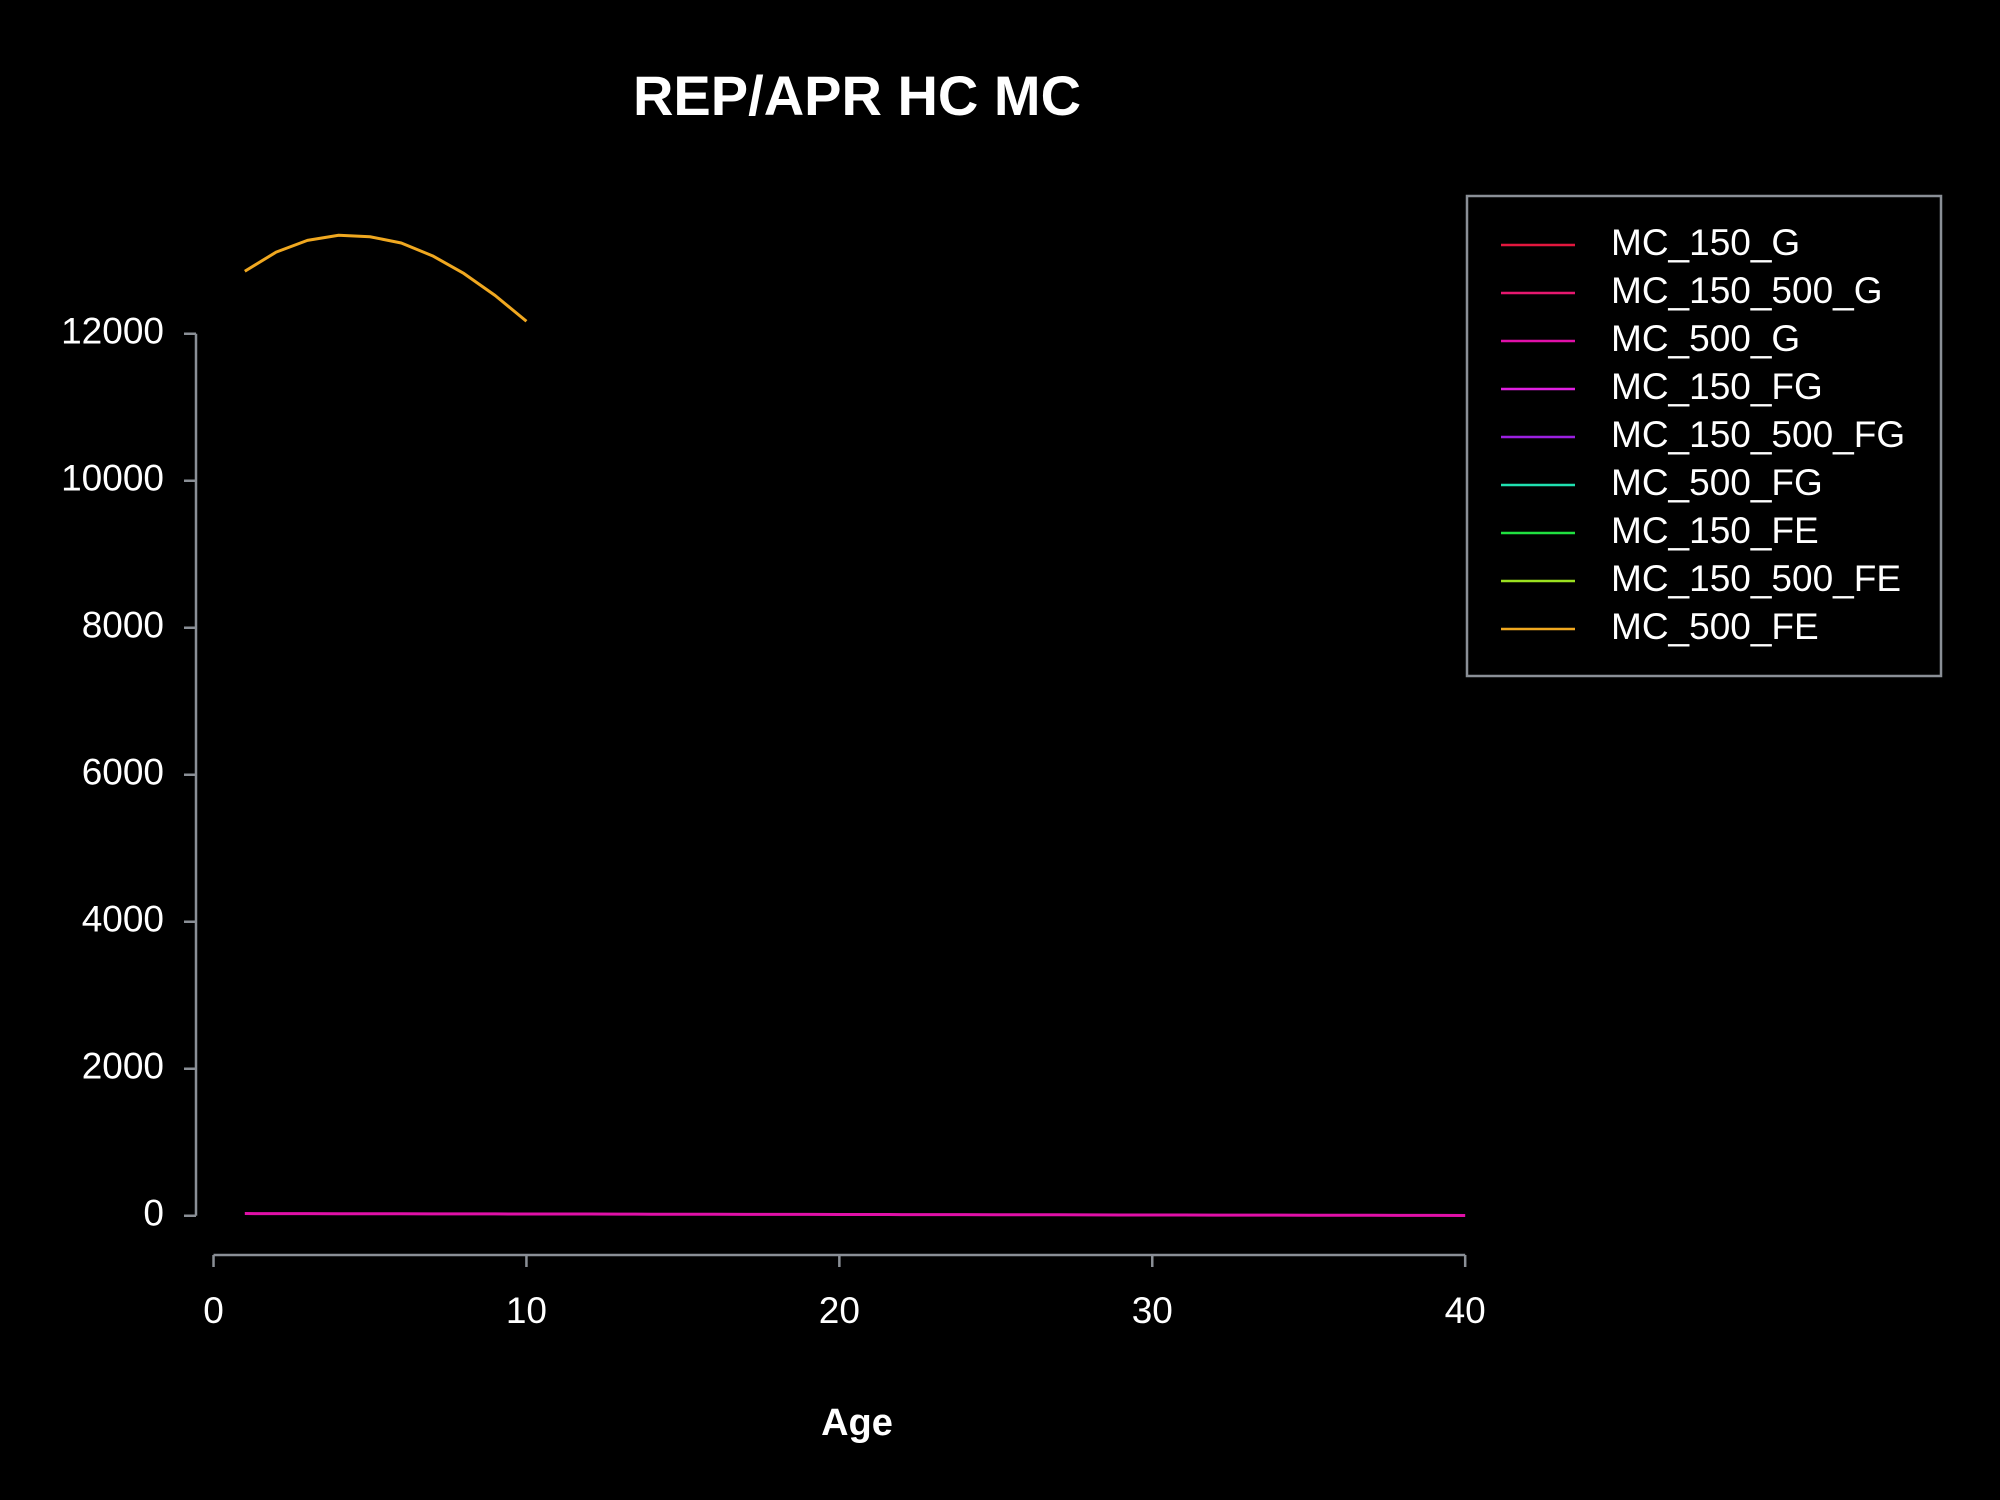 The height and width of the screenshot is (1500, 2000). What do you see at coordinates (112, 331) in the screenshot?
I see `y-tick-label: 12000` at bounding box center [112, 331].